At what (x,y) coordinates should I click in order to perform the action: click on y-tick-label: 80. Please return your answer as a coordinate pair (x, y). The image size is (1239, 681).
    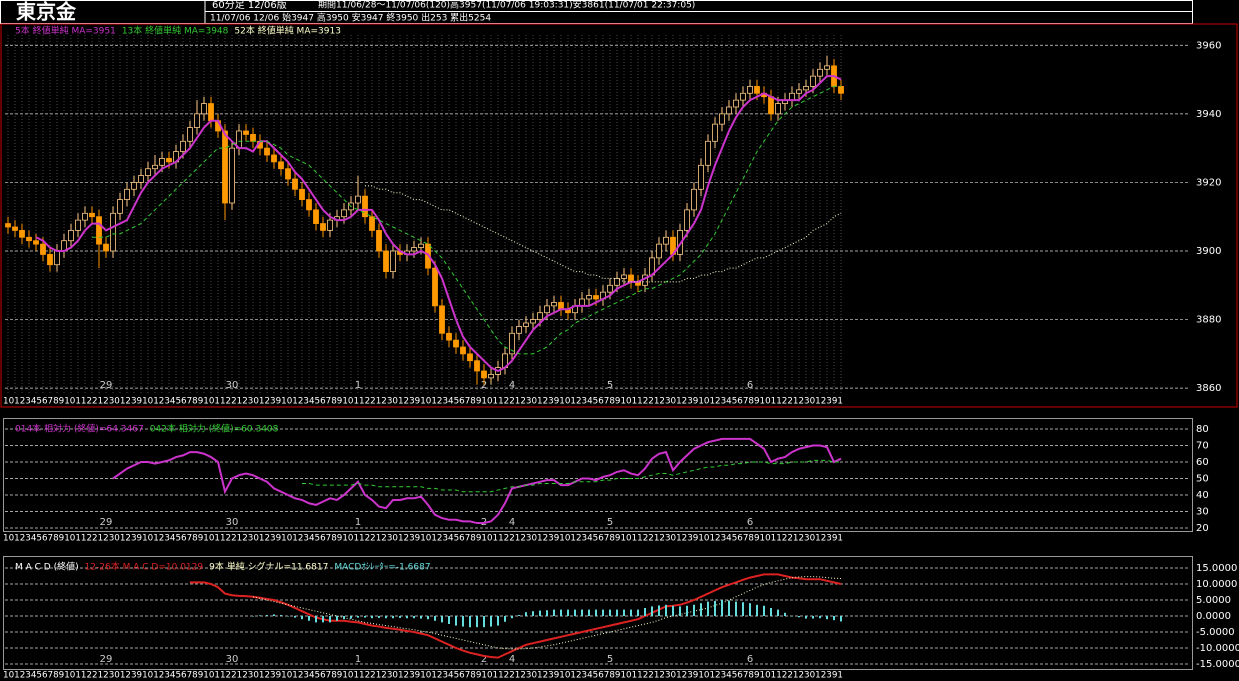
    Looking at the image, I should click on (1202, 429).